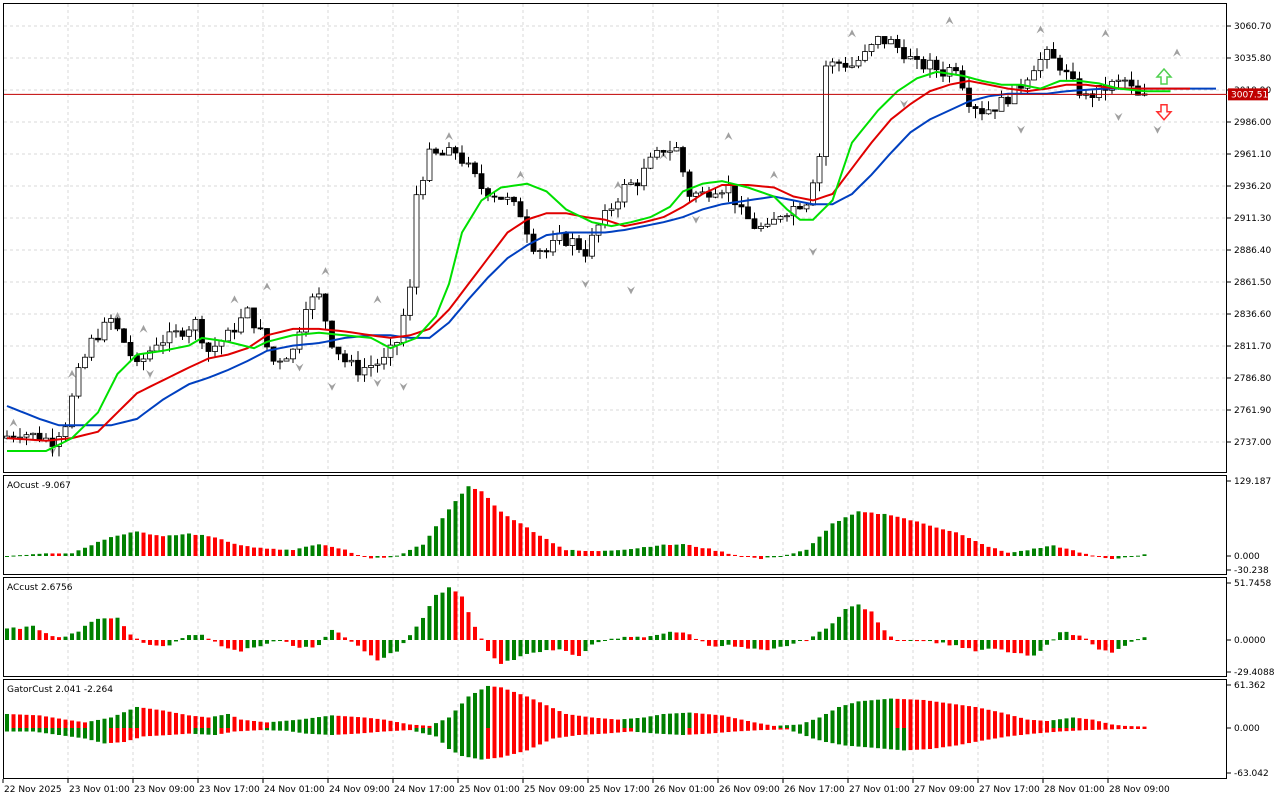  Describe the element at coordinates (1157, 129) in the screenshot. I see `fractal-down-icon` at that location.